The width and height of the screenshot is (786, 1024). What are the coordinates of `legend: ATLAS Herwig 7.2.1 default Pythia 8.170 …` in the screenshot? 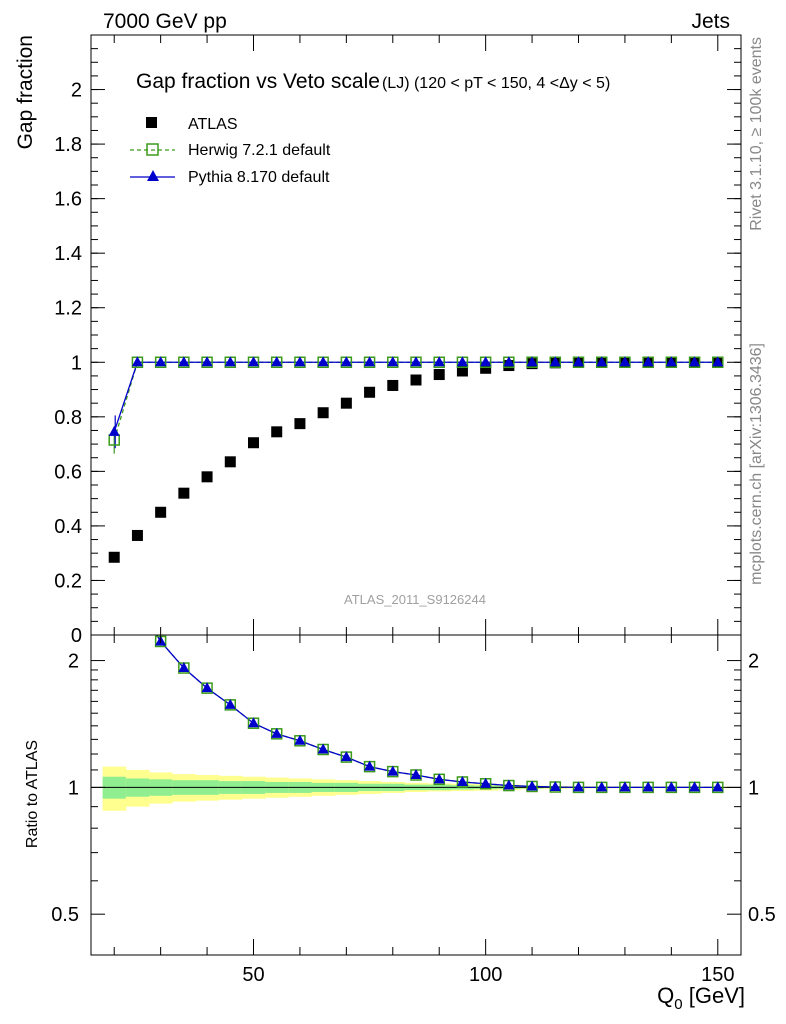 It's located at (230, 151).